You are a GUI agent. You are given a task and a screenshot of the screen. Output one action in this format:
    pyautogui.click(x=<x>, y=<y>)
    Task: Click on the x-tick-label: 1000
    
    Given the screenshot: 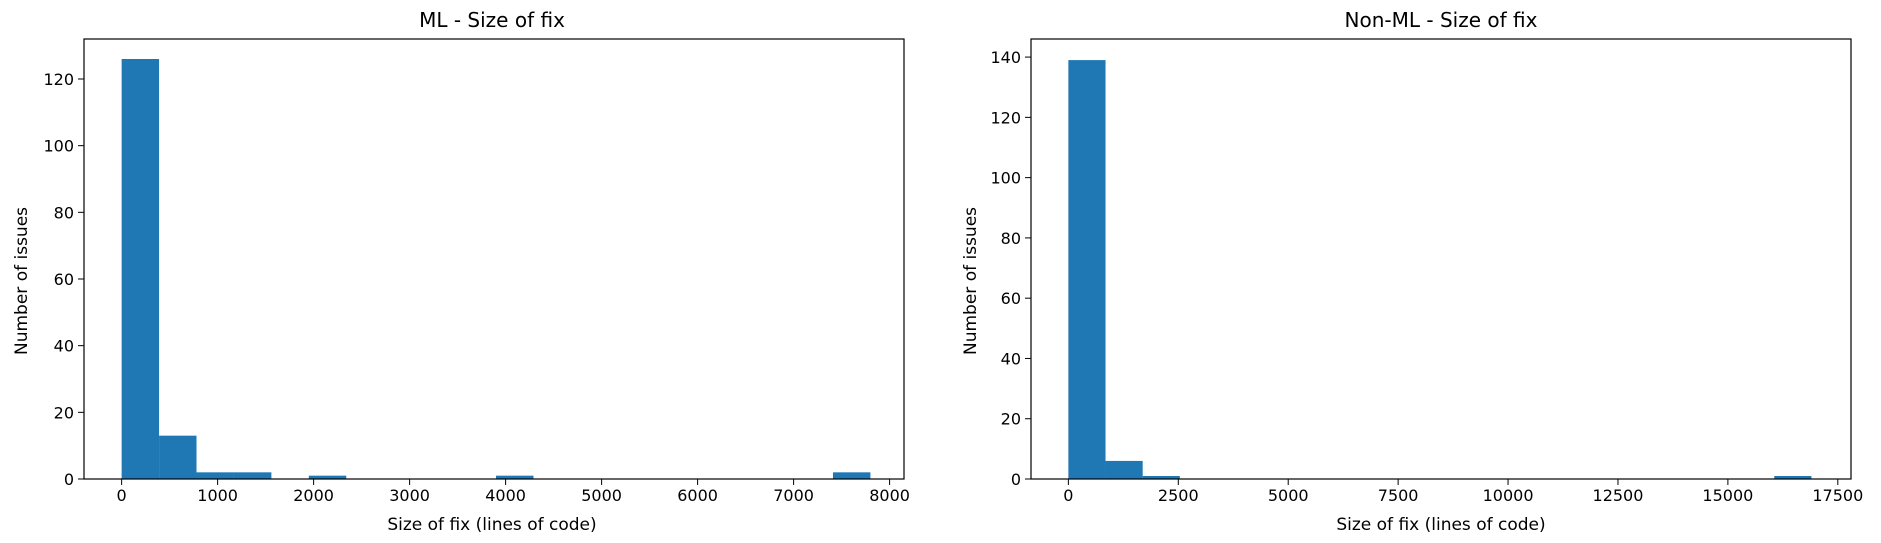 What is the action you would take?
    pyautogui.click(x=217, y=495)
    